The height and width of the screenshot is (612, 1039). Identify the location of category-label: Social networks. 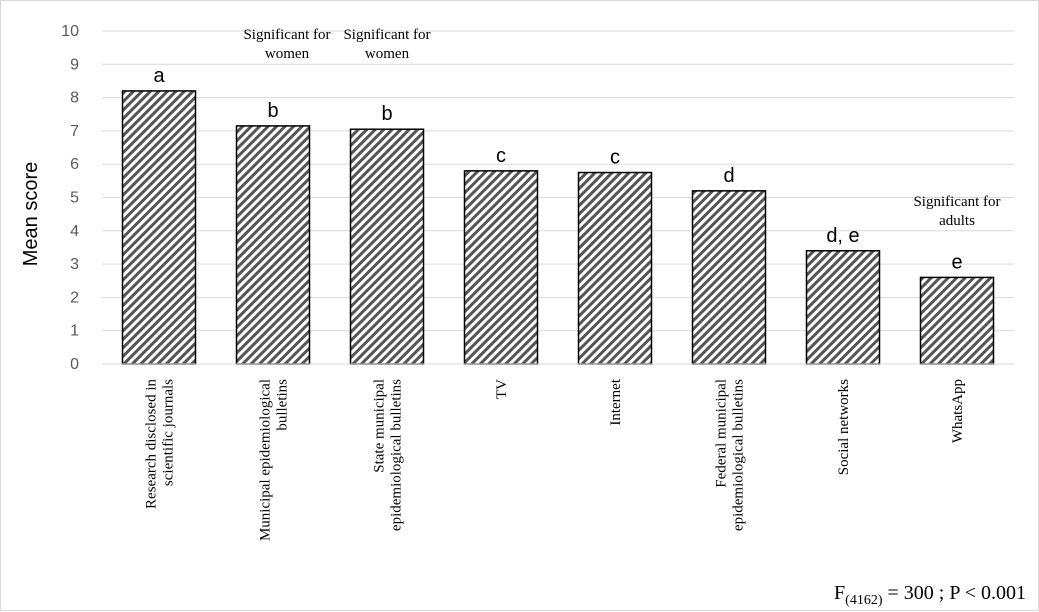
(844, 427).